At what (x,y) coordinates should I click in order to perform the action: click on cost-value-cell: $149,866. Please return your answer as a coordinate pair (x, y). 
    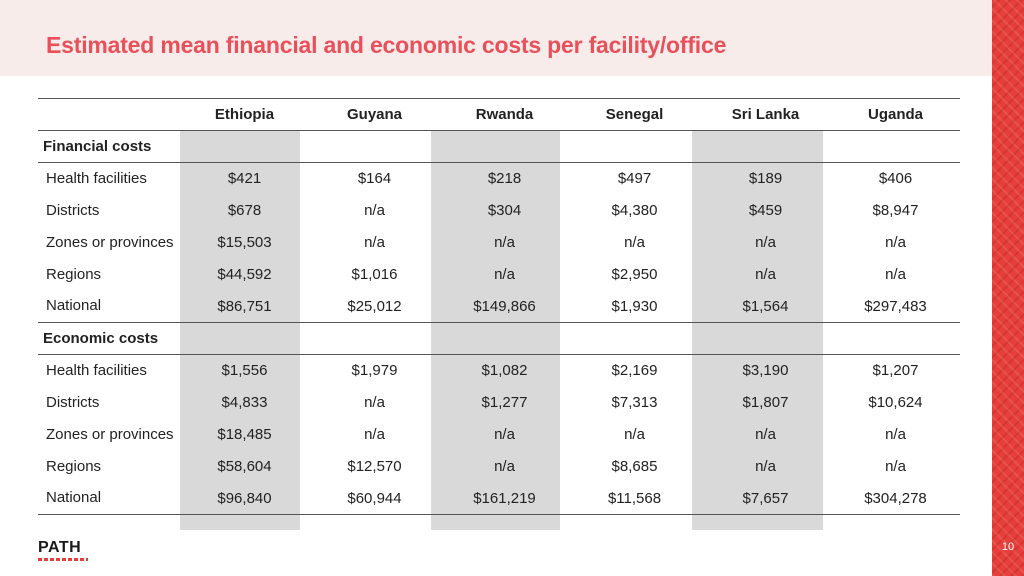
    Looking at the image, I should click on (504, 306).